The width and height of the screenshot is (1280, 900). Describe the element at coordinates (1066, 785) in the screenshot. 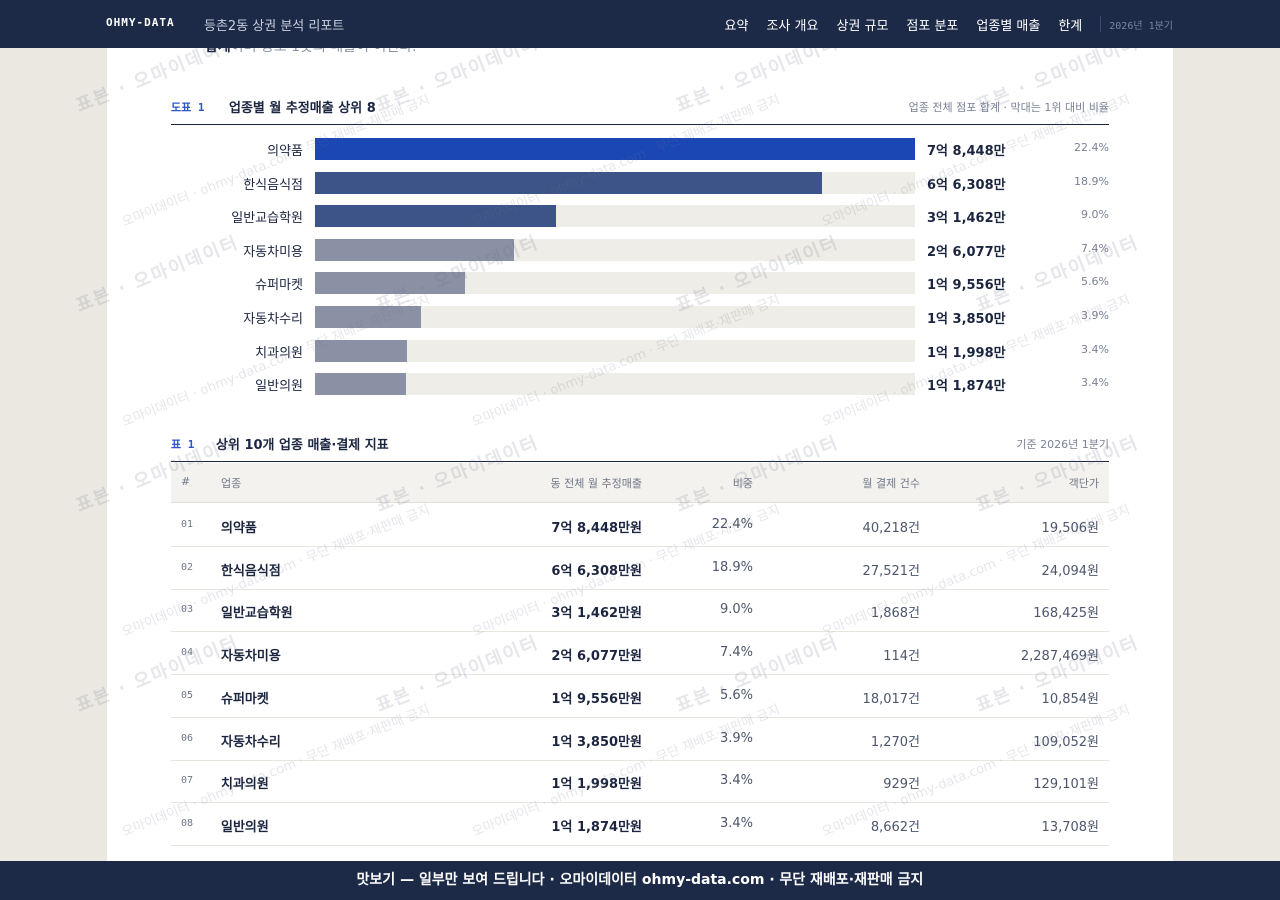

I see `cell-avg-price: 129,101원` at that location.